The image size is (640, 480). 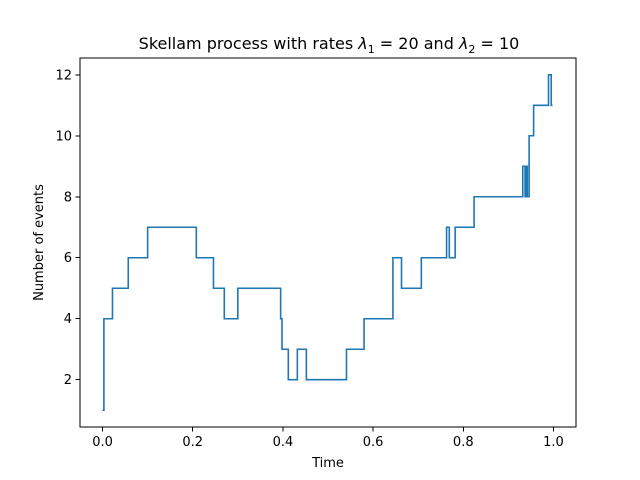 I want to click on lambda1-value: = 20, so click(x=397, y=43).